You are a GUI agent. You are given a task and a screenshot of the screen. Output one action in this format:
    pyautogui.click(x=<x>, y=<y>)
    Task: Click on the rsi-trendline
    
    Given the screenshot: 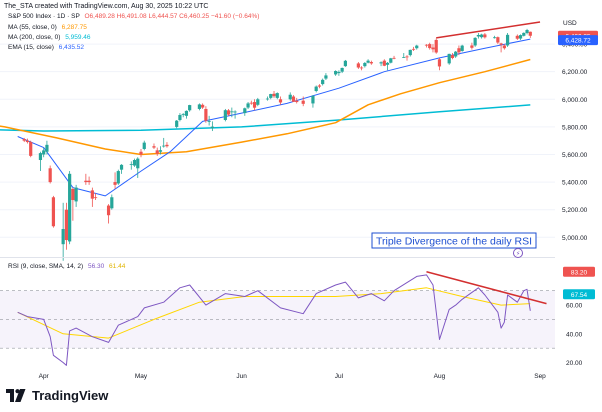 What is the action you would take?
    pyautogui.click(x=486, y=288)
    